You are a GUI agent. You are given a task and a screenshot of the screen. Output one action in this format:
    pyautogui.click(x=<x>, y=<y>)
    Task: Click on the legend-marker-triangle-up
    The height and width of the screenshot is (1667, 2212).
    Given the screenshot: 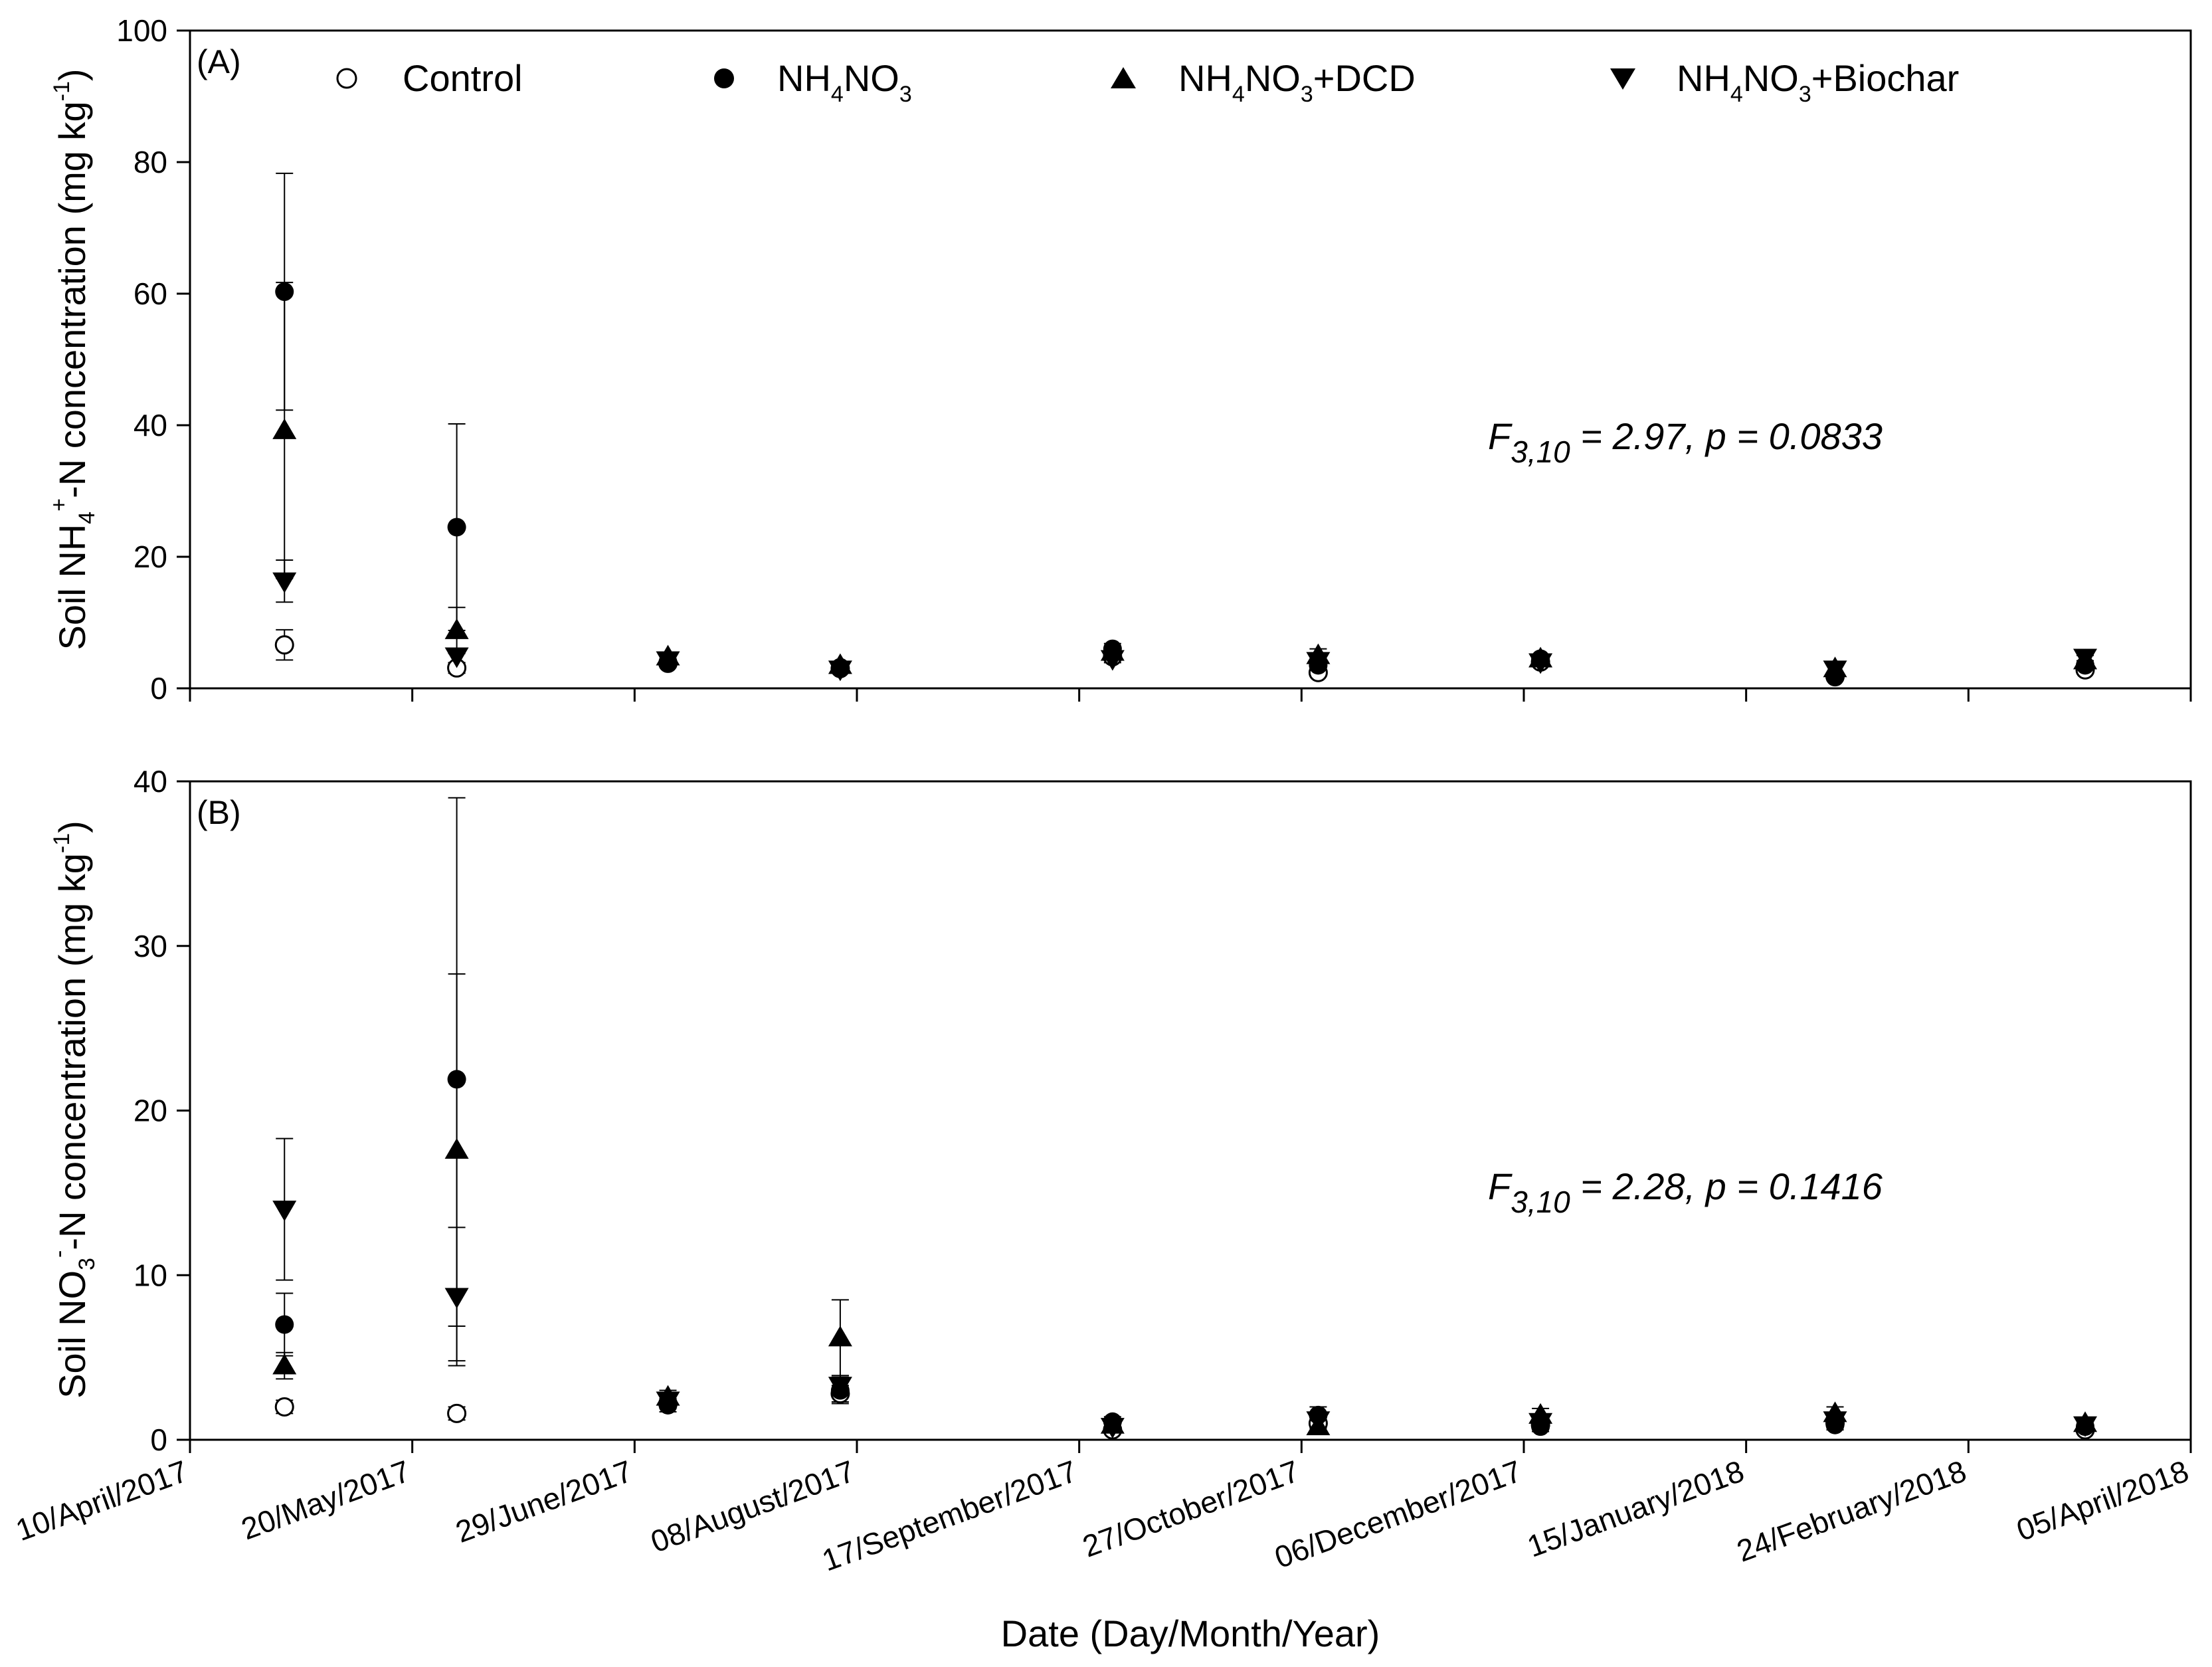 What is the action you would take?
    pyautogui.click(x=1123, y=77)
    